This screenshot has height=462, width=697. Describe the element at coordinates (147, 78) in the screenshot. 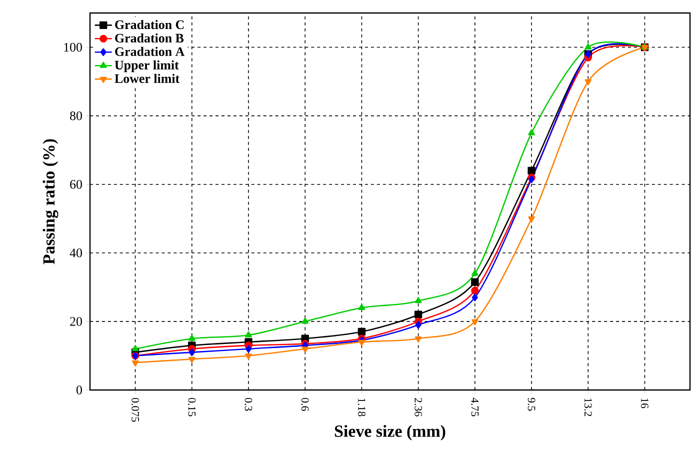

I see `legend-label: Lower limit` at that location.